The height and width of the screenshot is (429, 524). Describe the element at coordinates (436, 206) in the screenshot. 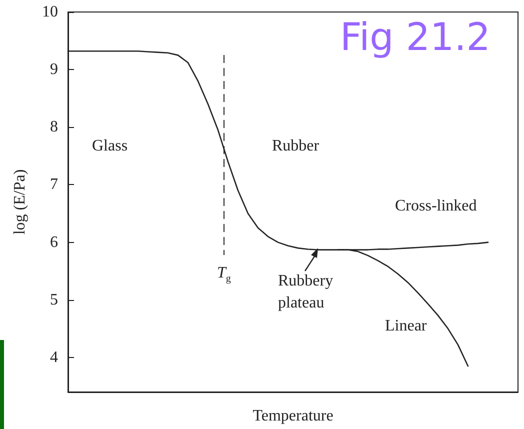

I see `annotation: Cross-linked` at that location.